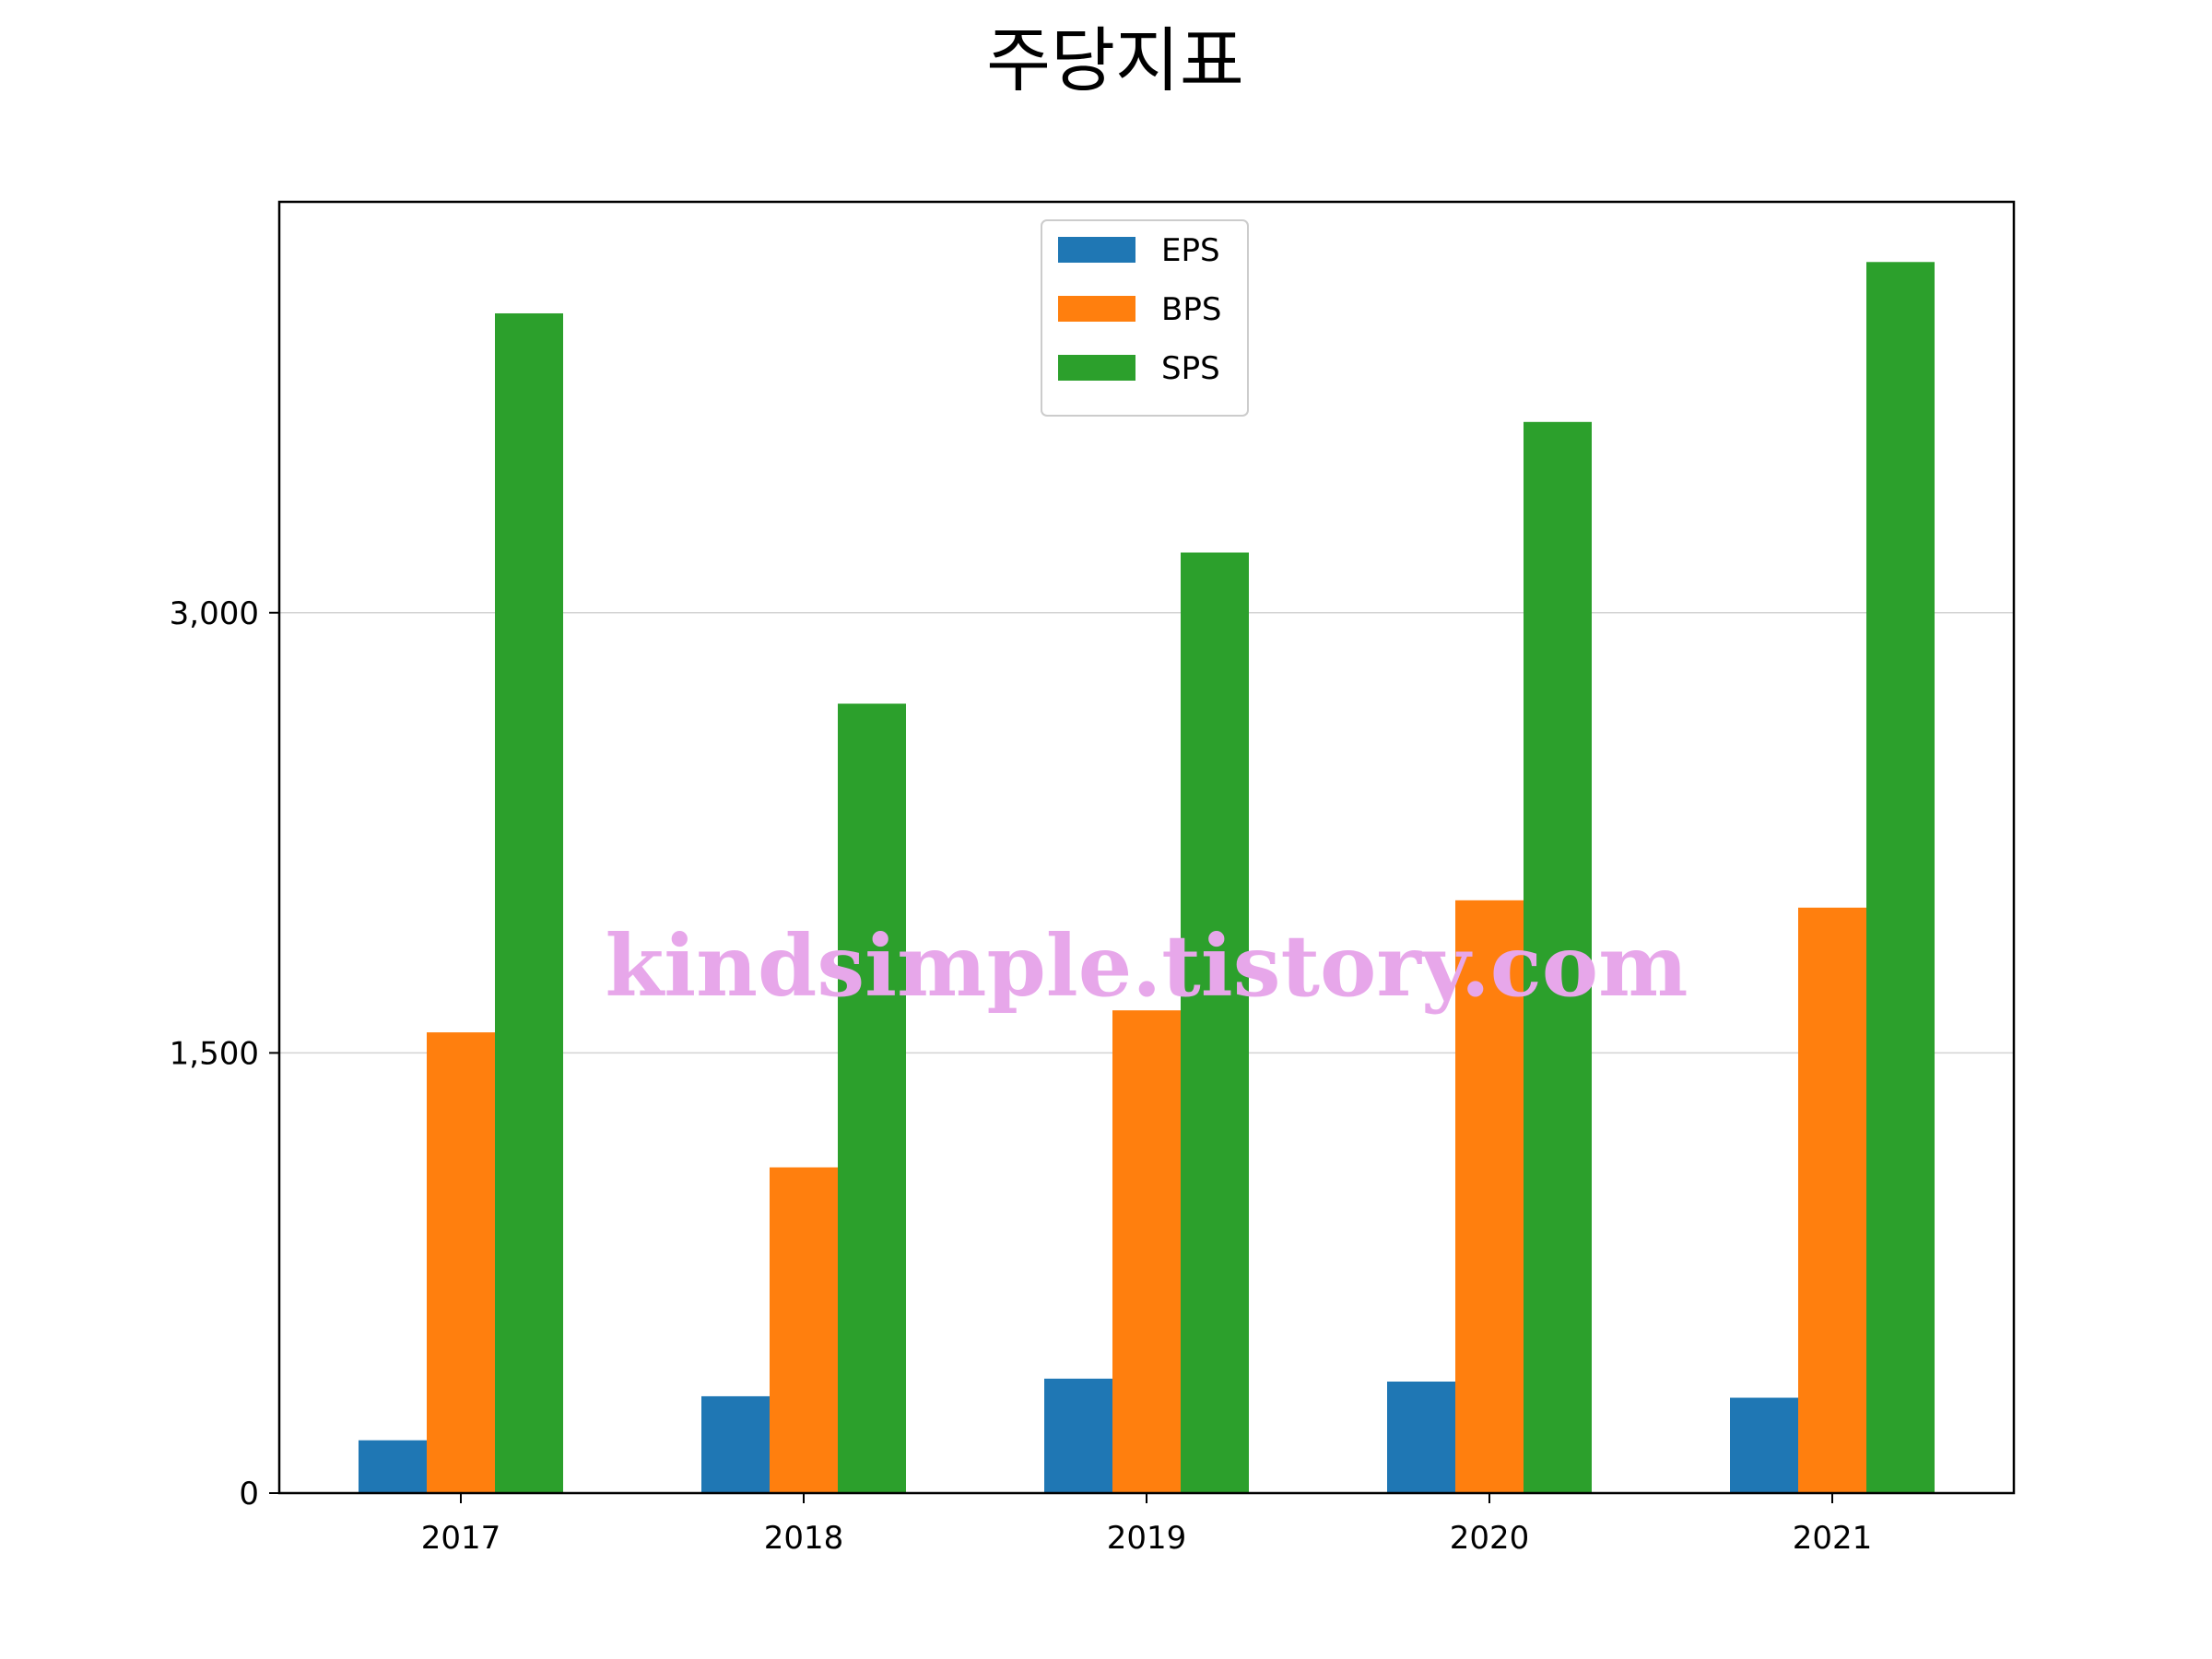  I want to click on y-tick-label: 0, so click(249, 1494).